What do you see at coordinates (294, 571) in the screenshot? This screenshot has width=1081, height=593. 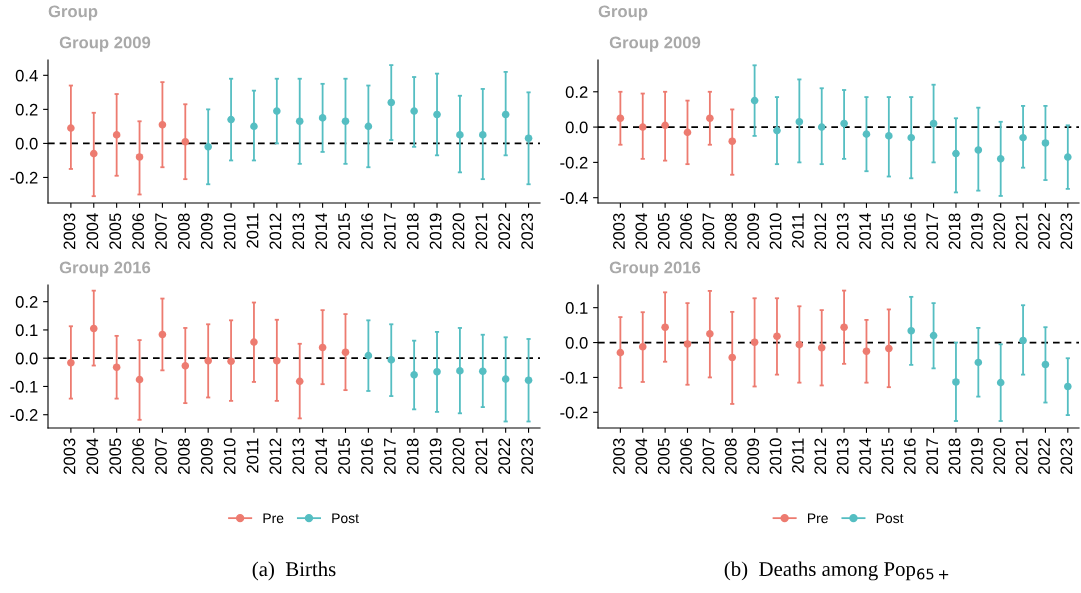 I see `text: (a) Births` at bounding box center [294, 571].